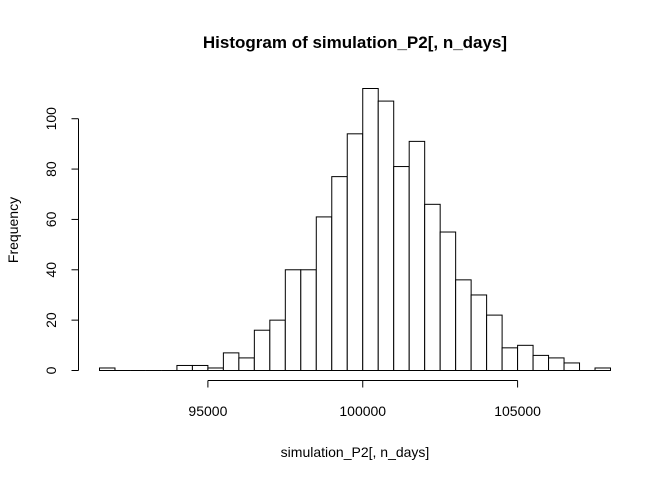  What do you see at coordinates (207, 411) in the screenshot?
I see `x-tick-label: 95000` at bounding box center [207, 411].